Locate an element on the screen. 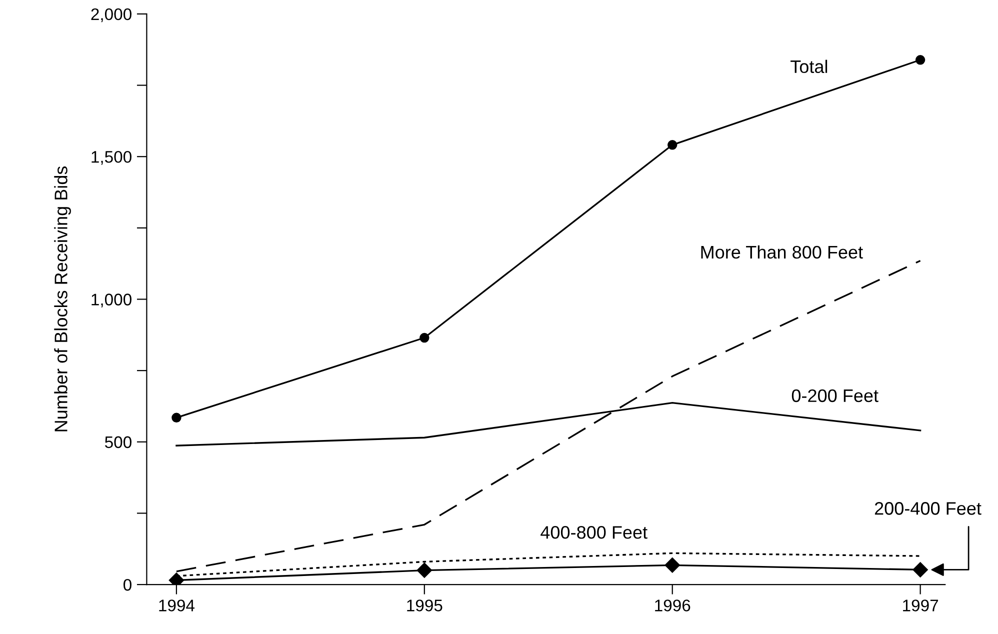 The width and height of the screenshot is (998, 634). x-tick-label: 1996 is located at coordinates (672, 606).